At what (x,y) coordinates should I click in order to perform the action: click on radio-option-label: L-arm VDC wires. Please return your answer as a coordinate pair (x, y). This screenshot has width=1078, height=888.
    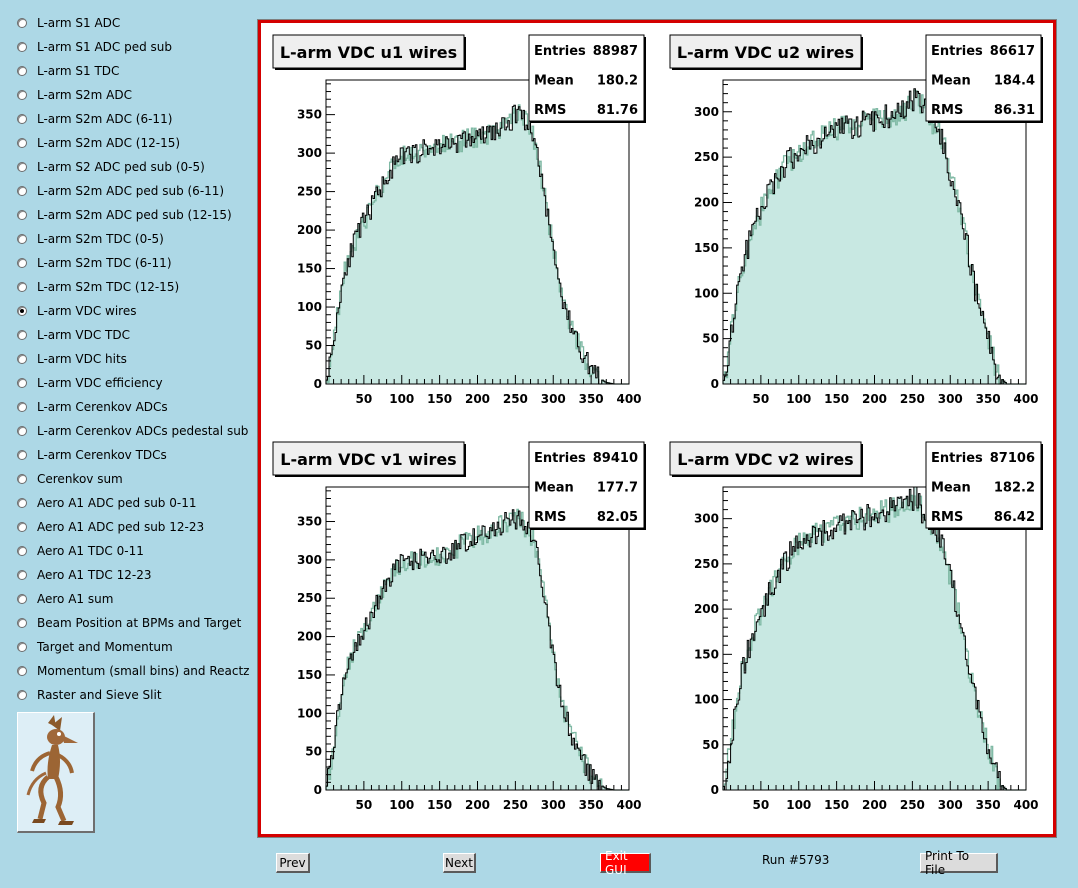
    Looking at the image, I should click on (87, 311).